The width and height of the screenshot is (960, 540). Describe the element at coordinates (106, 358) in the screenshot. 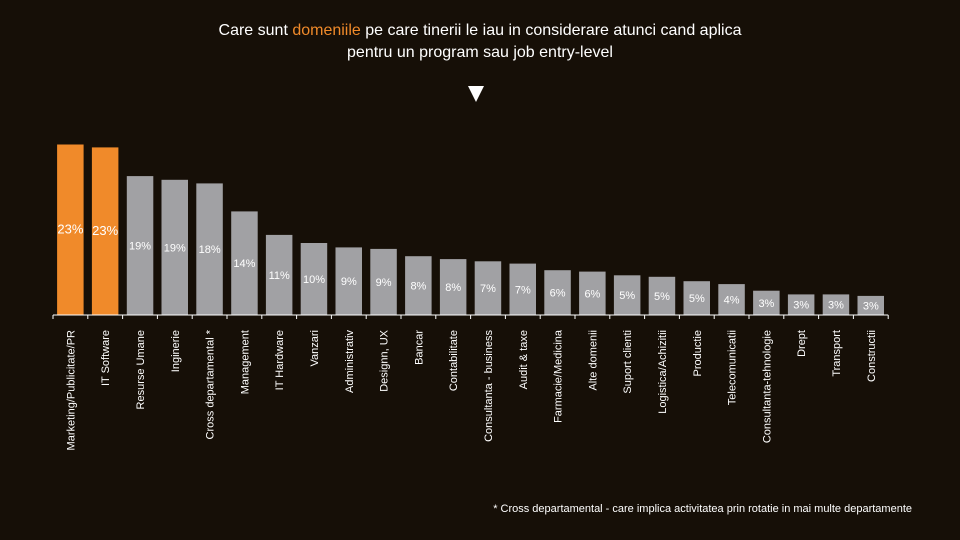

I see `category-label: IT Software` at that location.